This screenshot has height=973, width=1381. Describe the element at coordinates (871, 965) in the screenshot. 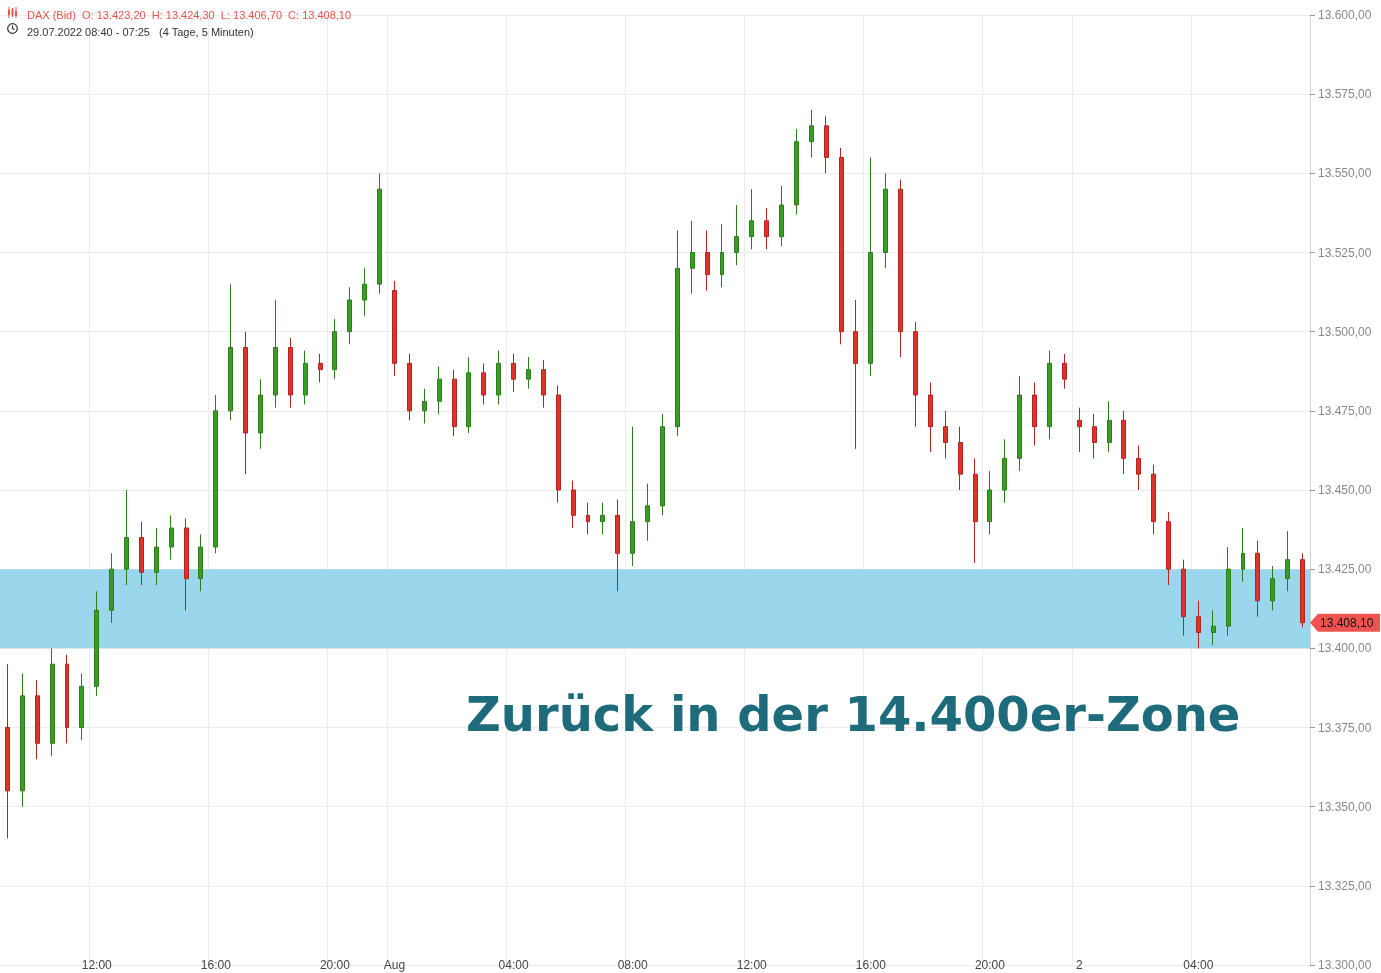

I see `x-tick-label: 16:00` at that location.